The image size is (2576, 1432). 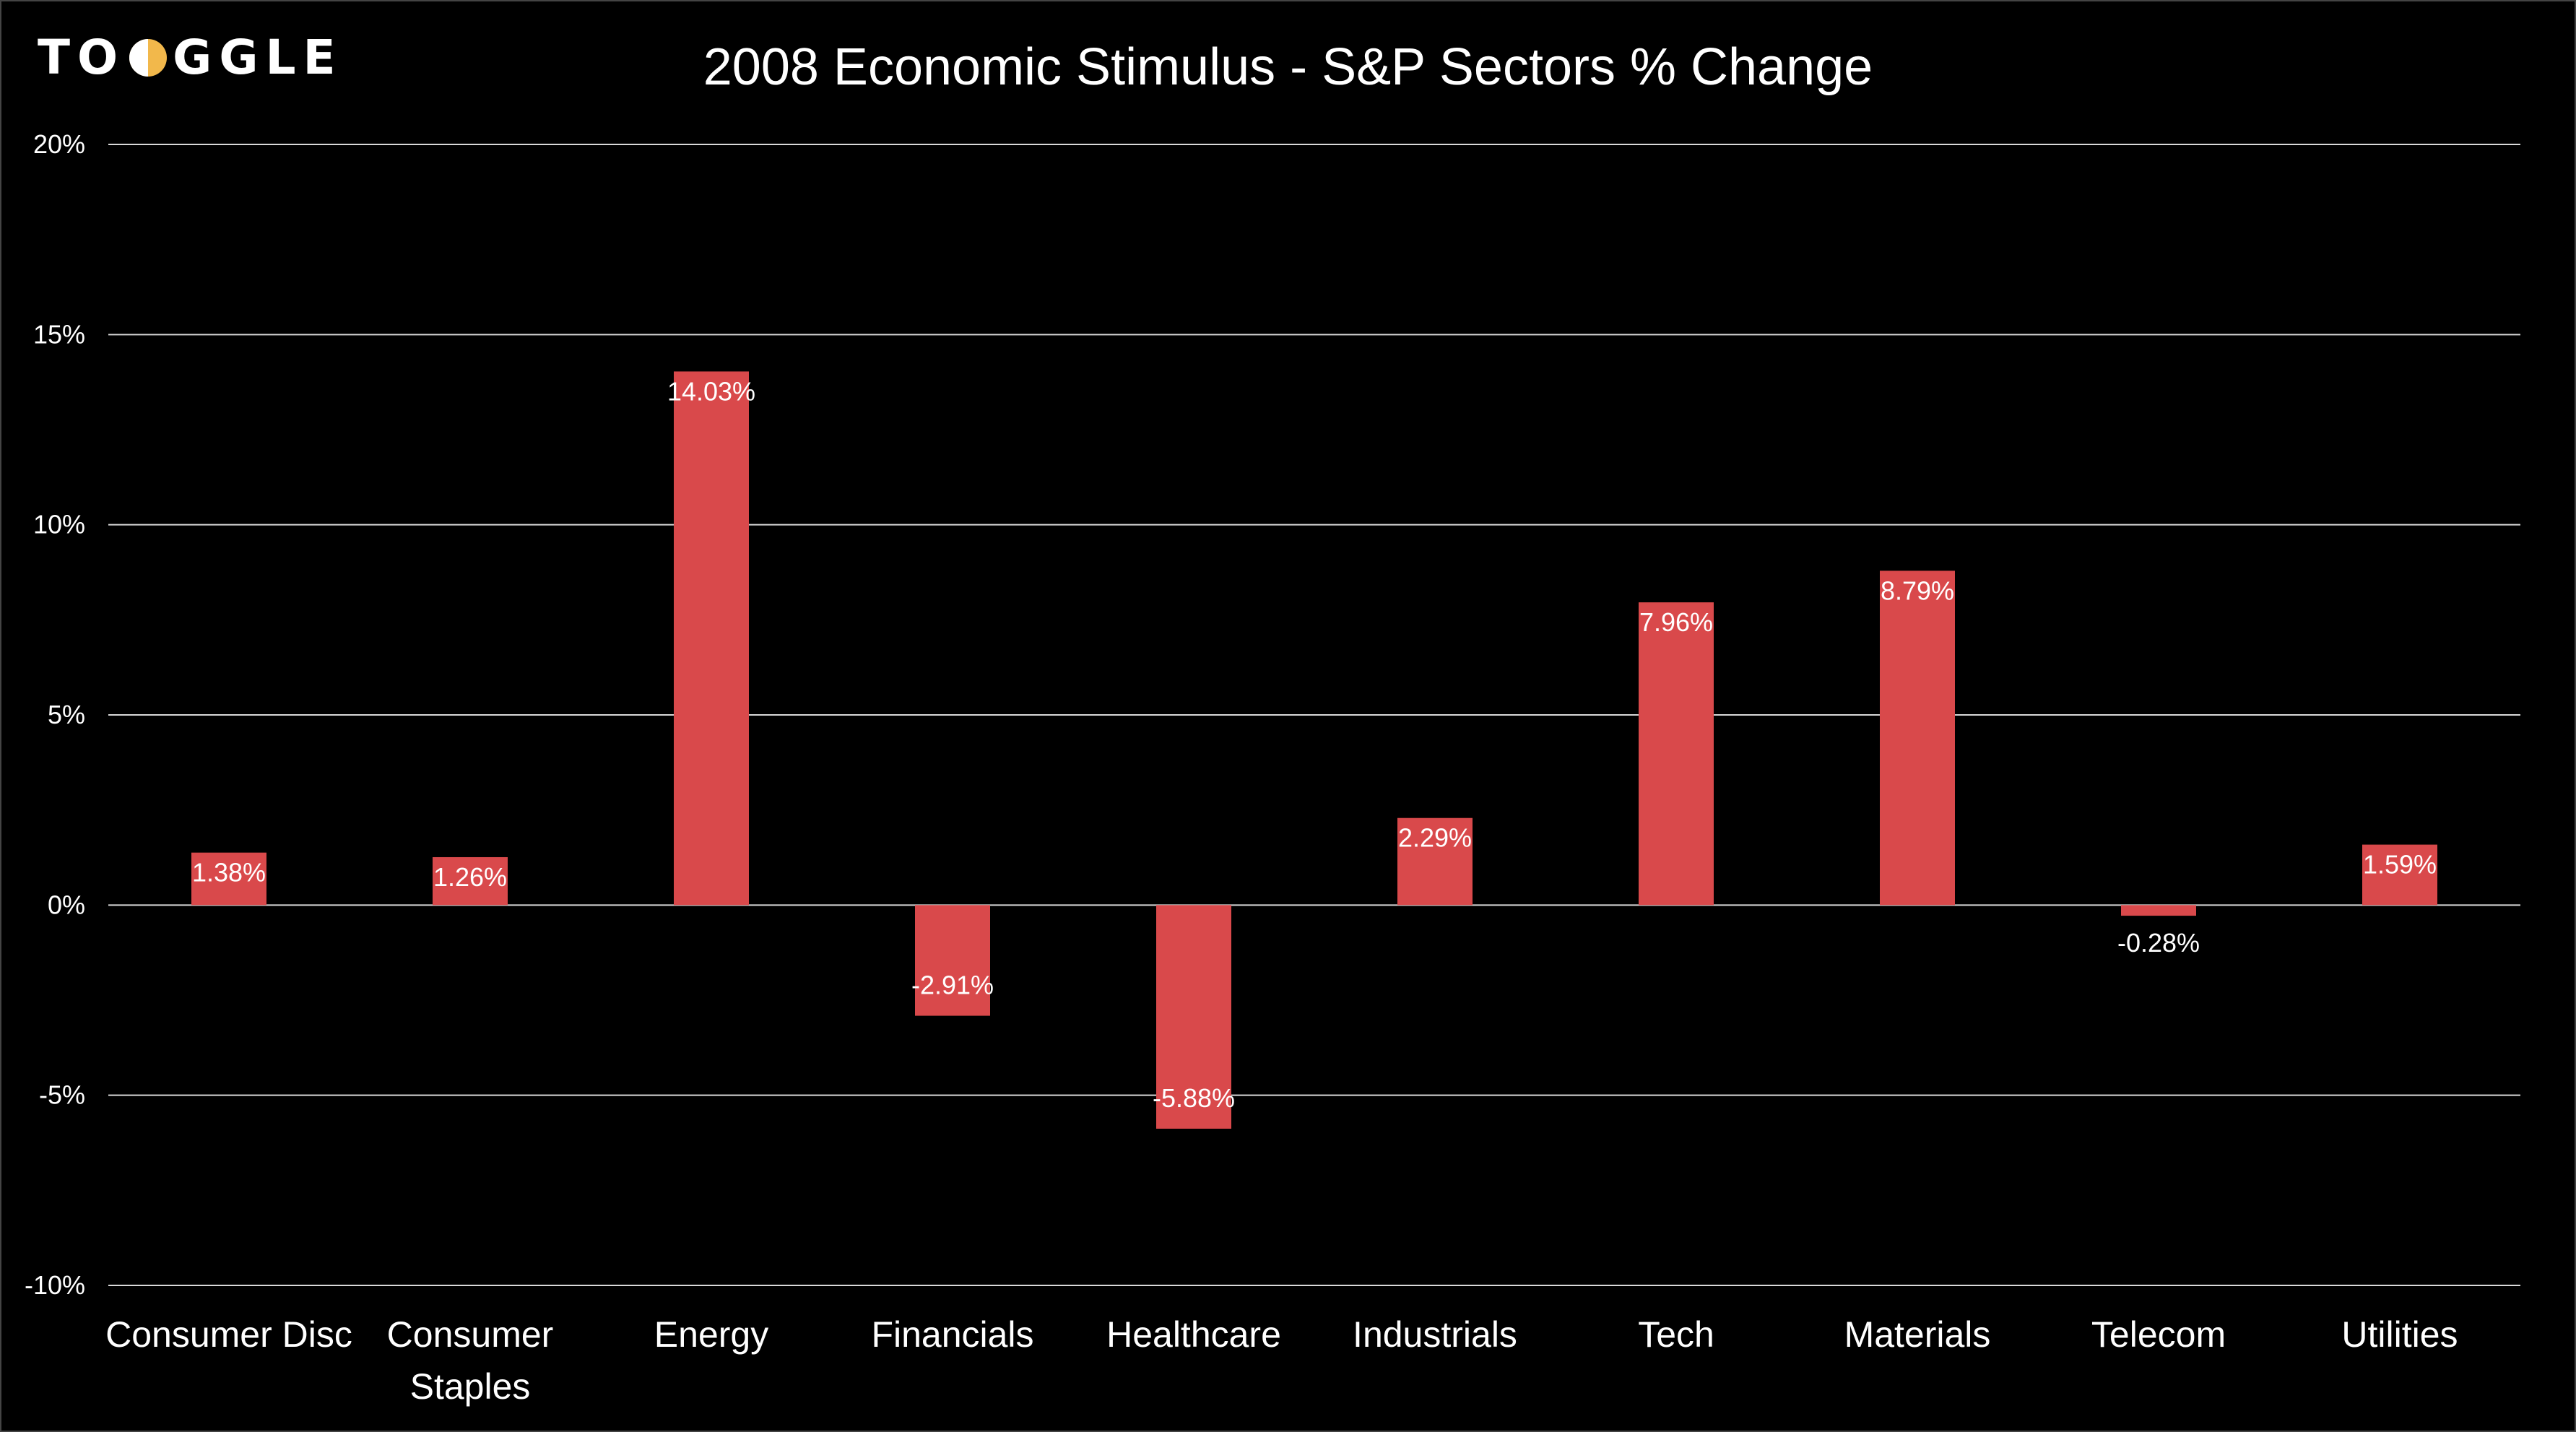 What do you see at coordinates (1435, 838) in the screenshot?
I see `data-label: 2.29%` at bounding box center [1435, 838].